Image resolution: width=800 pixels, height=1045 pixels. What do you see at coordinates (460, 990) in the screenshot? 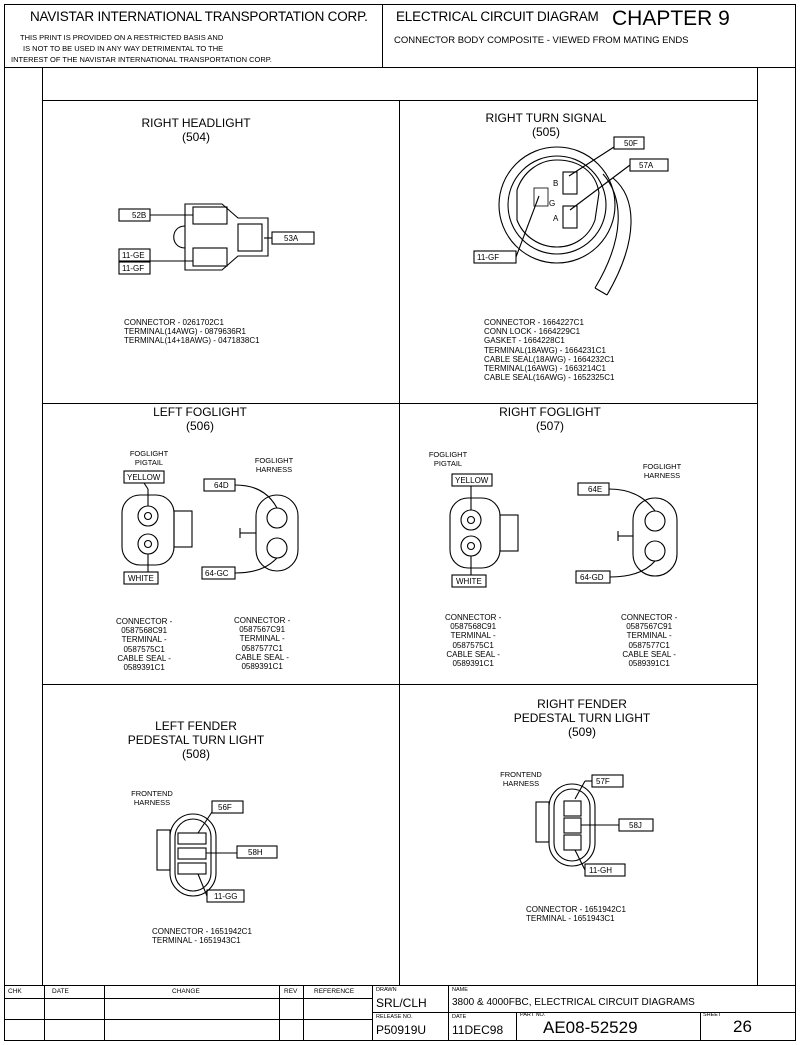
I see `tb-name-header: NAME` at bounding box center [460, 990].